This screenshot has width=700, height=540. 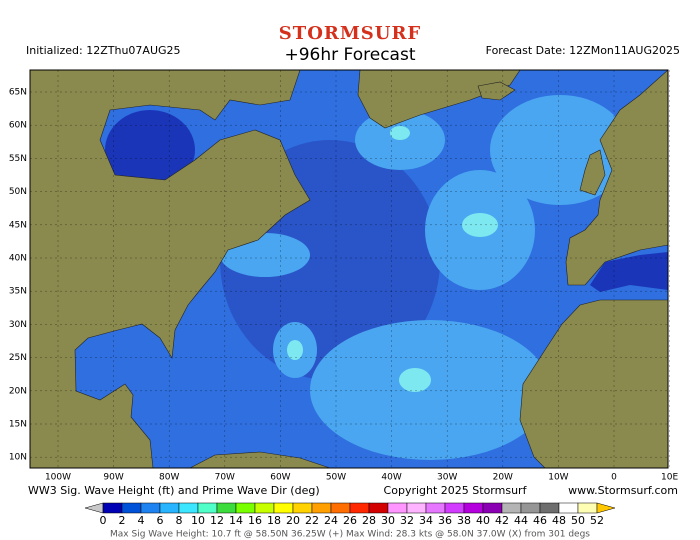 I want to click on legend-label: 12, so click(x=217, y=520).